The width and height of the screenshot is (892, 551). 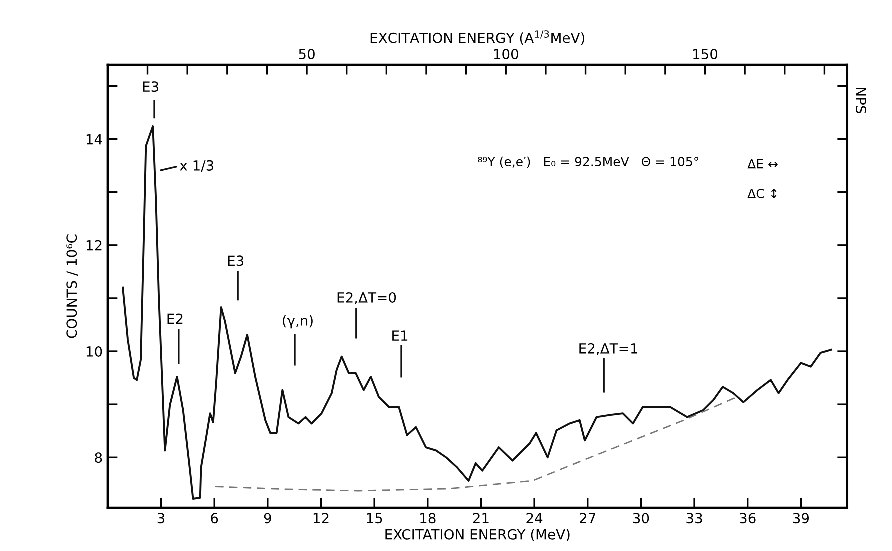 I want to click on y-tick-label: 12, so click(x=94, y=245).